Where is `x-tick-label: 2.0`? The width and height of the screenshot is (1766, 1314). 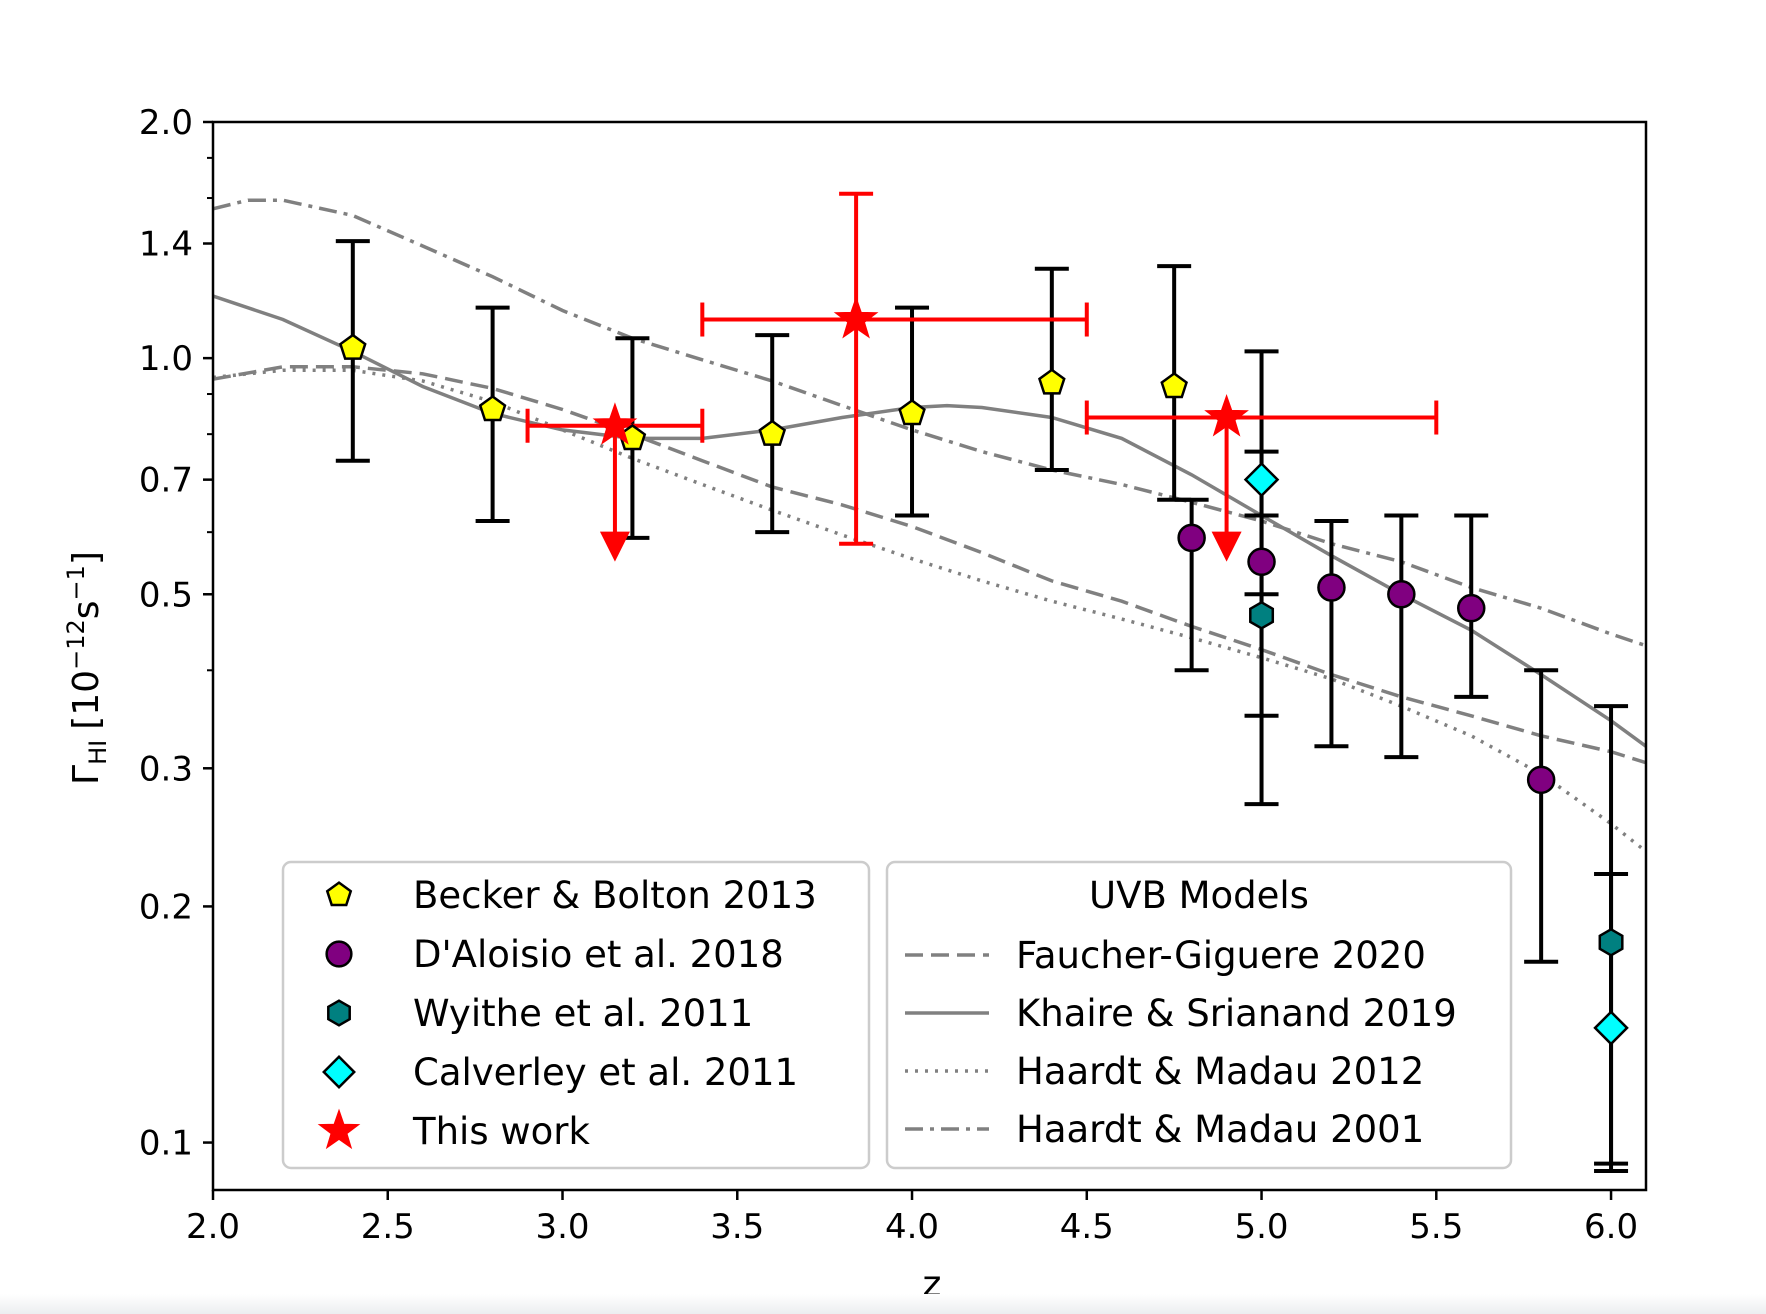 x-tick-label: 2.0 is located at coordinates (213, 1227).